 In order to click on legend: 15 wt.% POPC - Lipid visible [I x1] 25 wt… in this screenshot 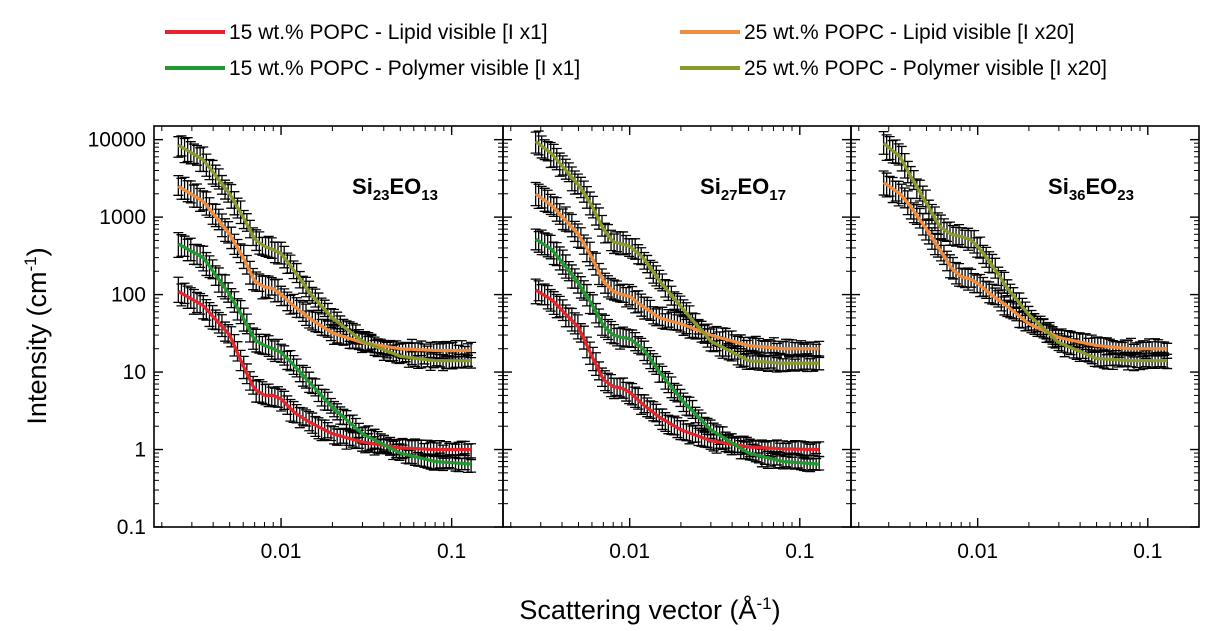, I will do `click(636, 50)`.